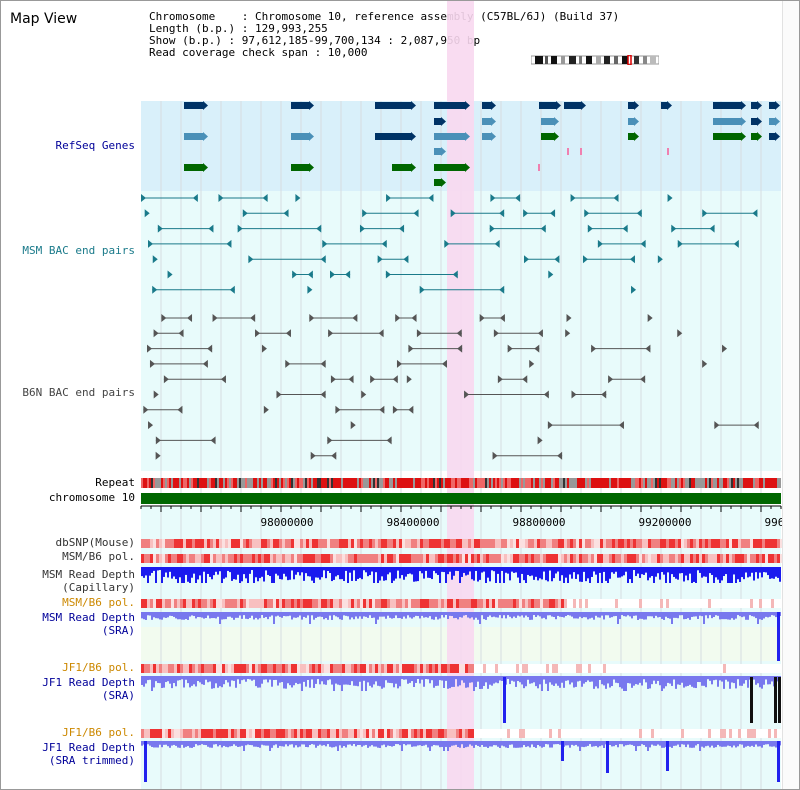 The image size is (800, 790). What do you see at coordinates (98, 602) in the screenshot?
I see `track-label-msm-b6-pol-2: MSM/B6 pol.` at bounding box center [98, 602].